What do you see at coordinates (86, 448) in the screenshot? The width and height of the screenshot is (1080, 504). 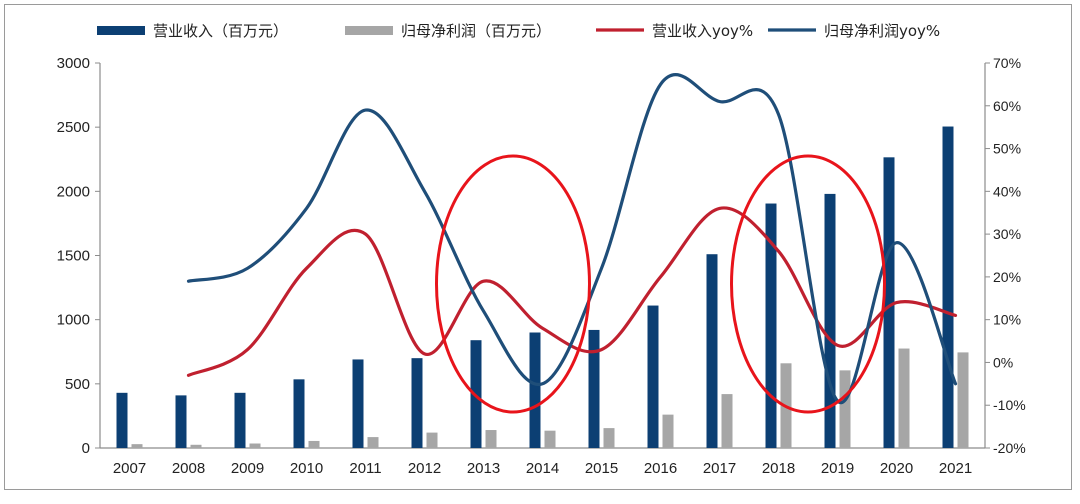 I see `y-left-tick-label: 0` at bounding box center [86, 448].